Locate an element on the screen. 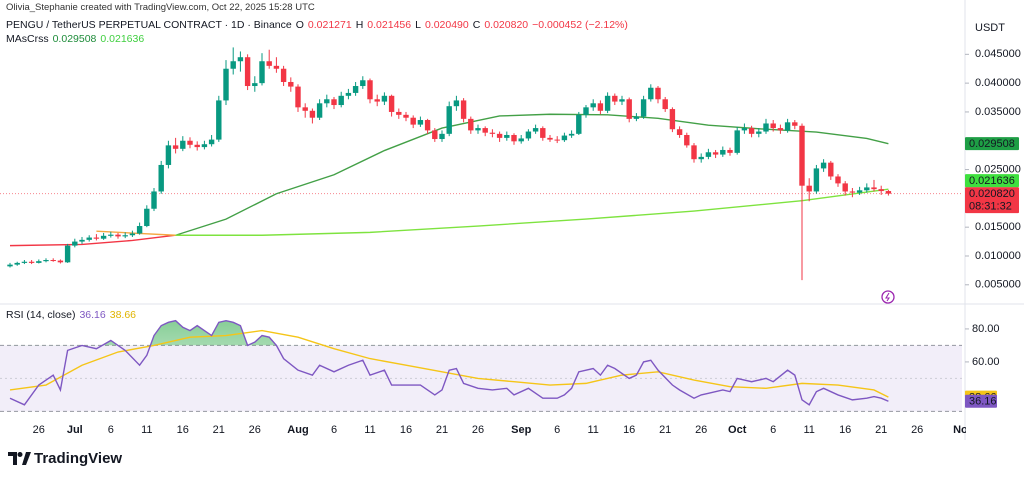  rsi-legend: RSI (14, close) 36.16 38.66 is located at coordinates (73, 315).